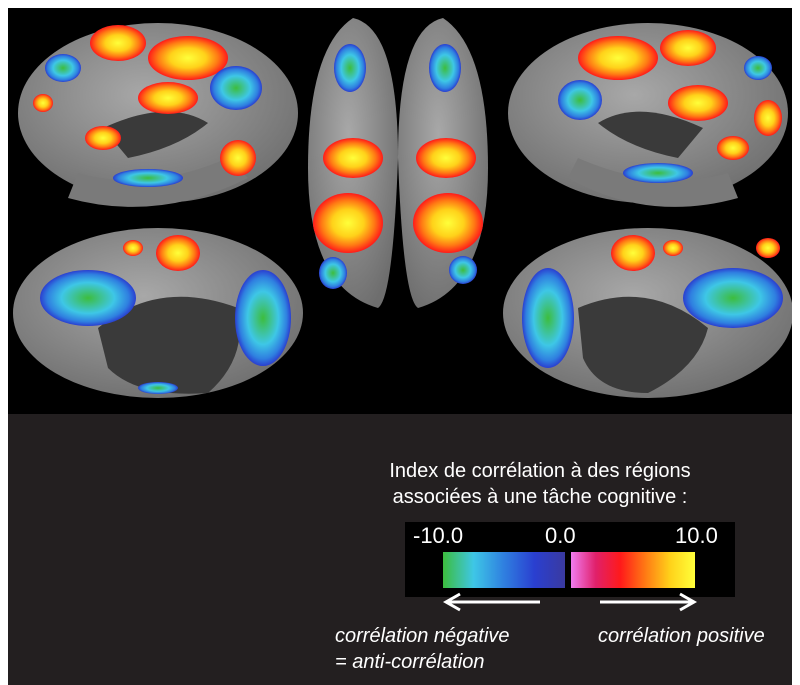 The height and width of the screenshot is (685, 800). I want to click on right-medial-hemisphere, so click(647, 313).